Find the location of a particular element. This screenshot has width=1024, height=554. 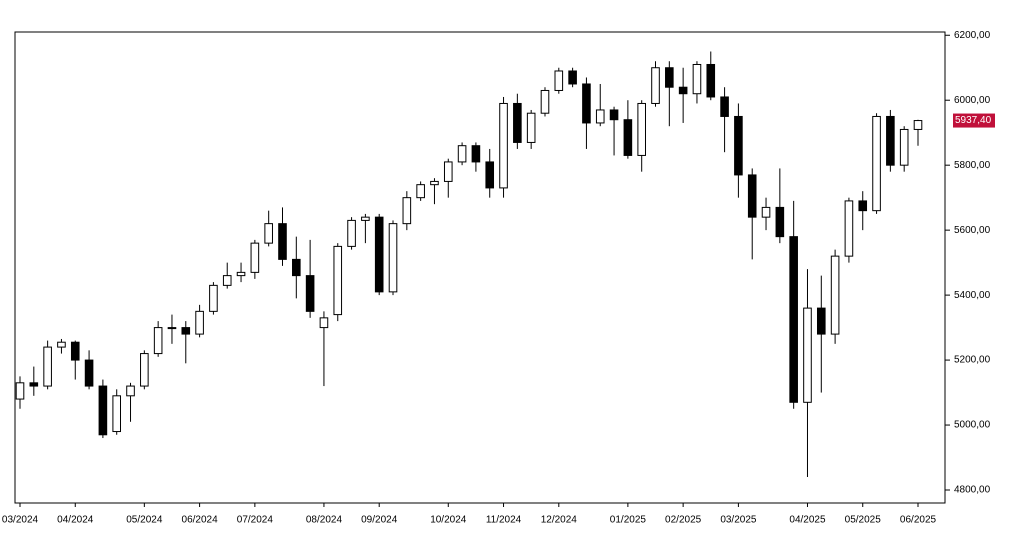

x-tick-label: 08/2024 is located at coordinates (324, 520).